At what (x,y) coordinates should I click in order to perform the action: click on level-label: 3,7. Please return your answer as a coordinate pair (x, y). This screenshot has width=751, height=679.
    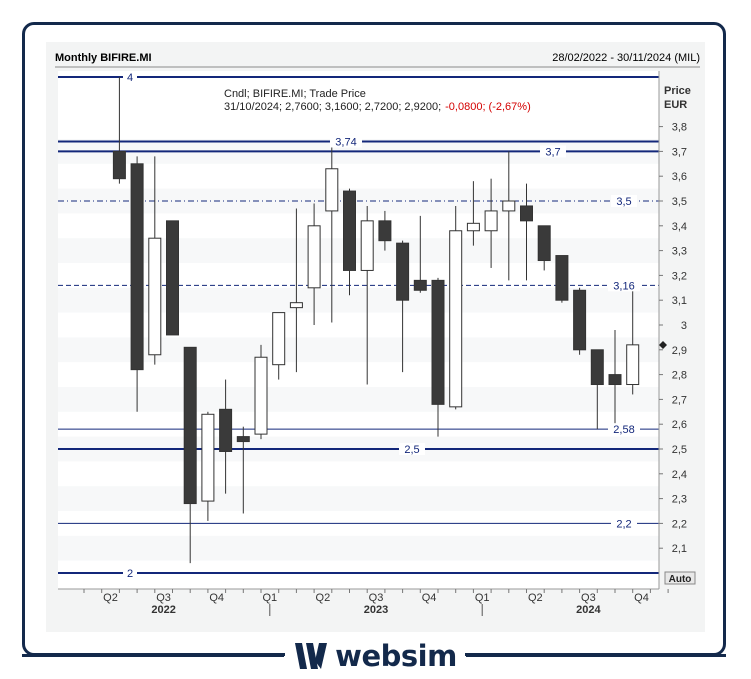
    Looking at the image, I should click on (552, 152).